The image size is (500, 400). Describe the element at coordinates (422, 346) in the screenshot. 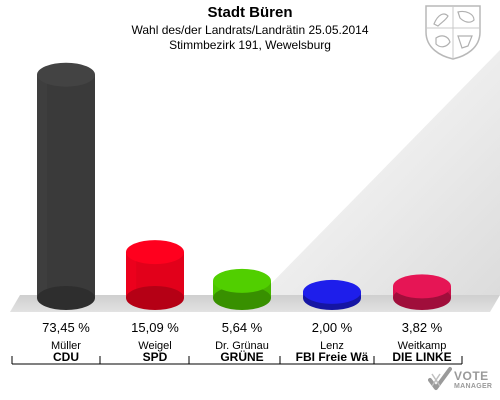

I see `candidate-label: Weitkamp` at that location.